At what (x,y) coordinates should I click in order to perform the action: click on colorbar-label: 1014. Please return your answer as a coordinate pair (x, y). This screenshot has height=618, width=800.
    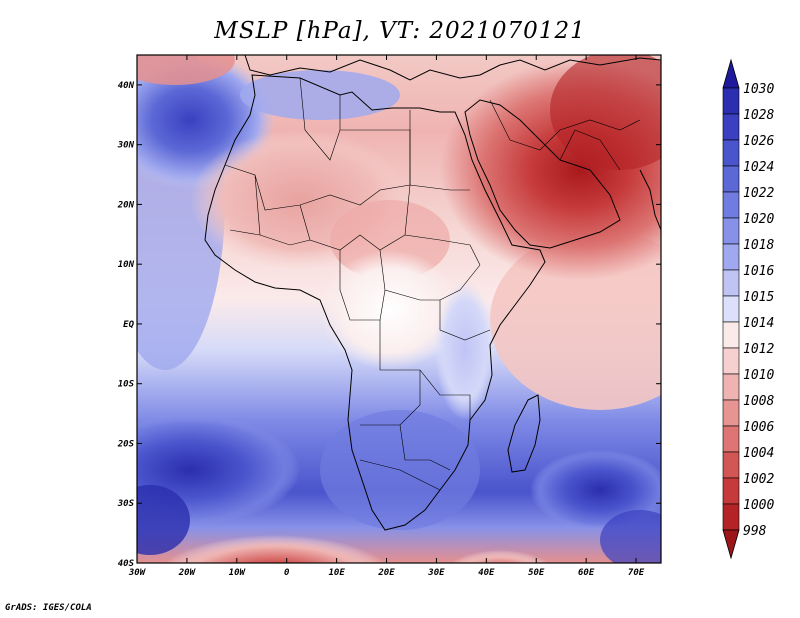
    Looking at the image, I should click on (758, 323).